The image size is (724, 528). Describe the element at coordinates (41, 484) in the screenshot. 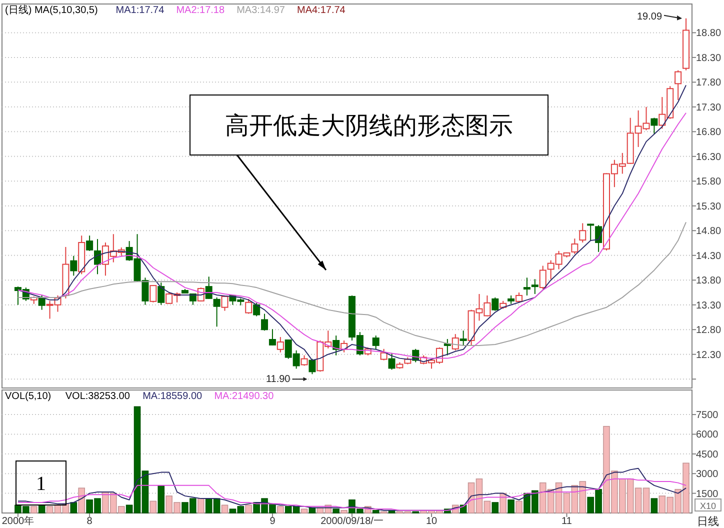

I see `annotation: 1` at that location.